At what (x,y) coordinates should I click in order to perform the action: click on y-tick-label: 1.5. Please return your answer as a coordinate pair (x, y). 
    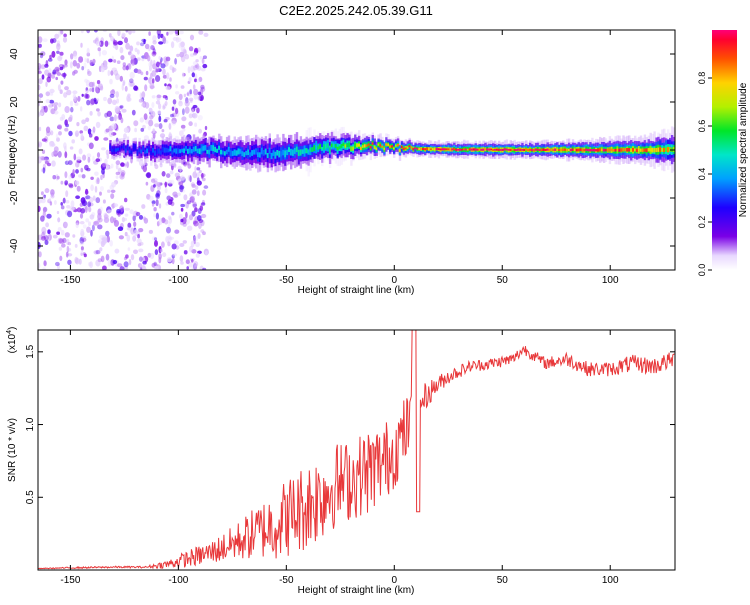
    Looking at the image, I should click on (30, 351).